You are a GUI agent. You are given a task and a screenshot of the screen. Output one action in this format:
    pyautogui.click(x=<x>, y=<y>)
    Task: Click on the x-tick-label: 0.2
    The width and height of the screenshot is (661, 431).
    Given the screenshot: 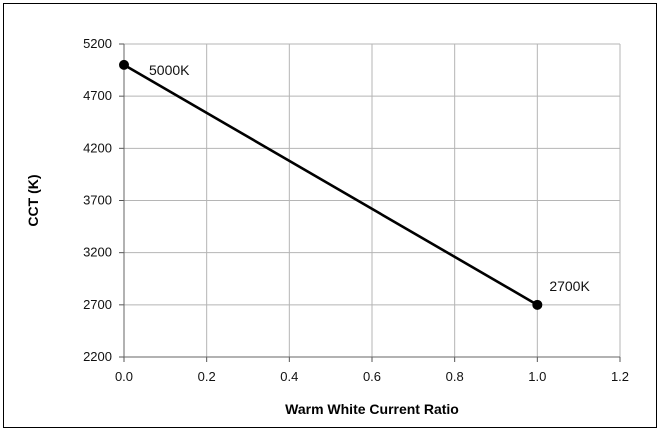 What is the action you would take?
    pyautogui.click(x=207, y=376)
    